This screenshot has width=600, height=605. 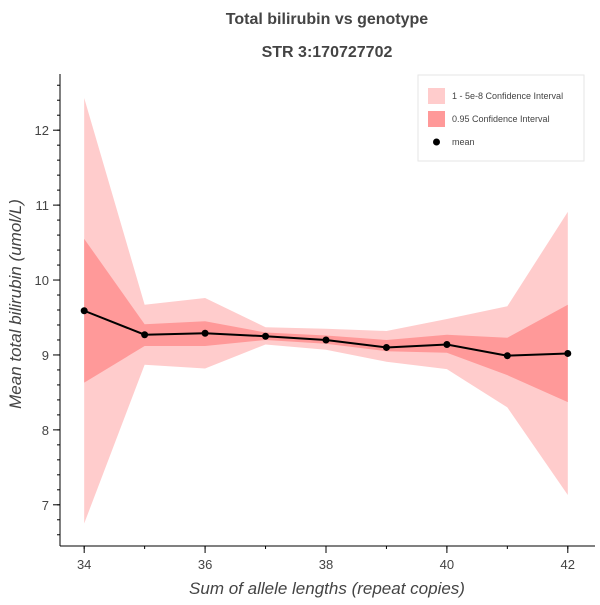 What do you see at coordinates (326, 564) in the screenshot?
I see `x-tick-label: 38` at bounding box center [326, 564].